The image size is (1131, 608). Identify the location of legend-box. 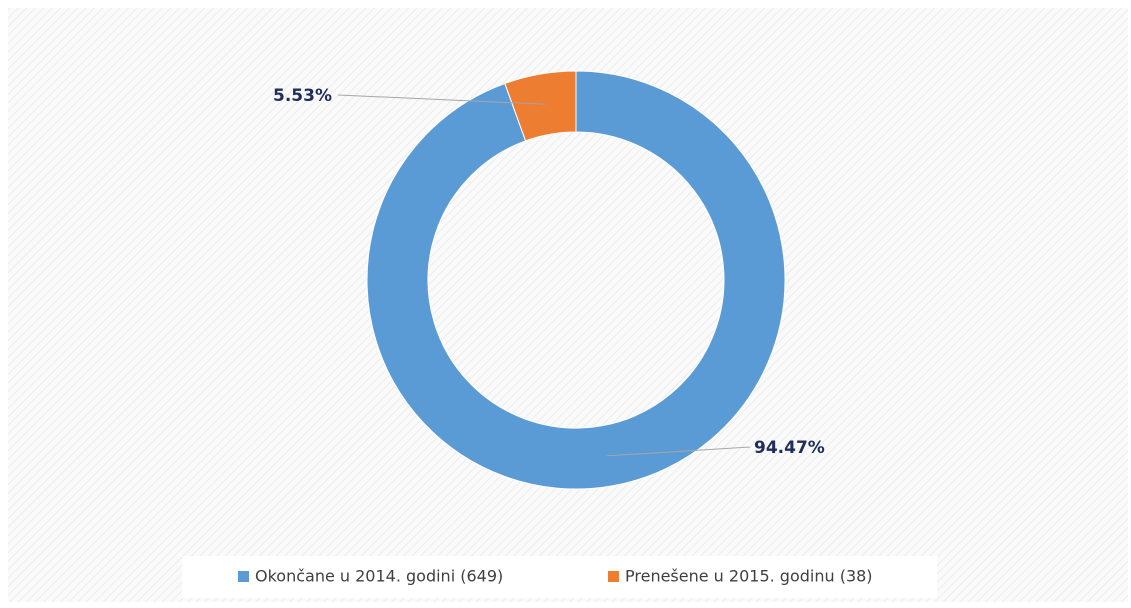
(559, 577).